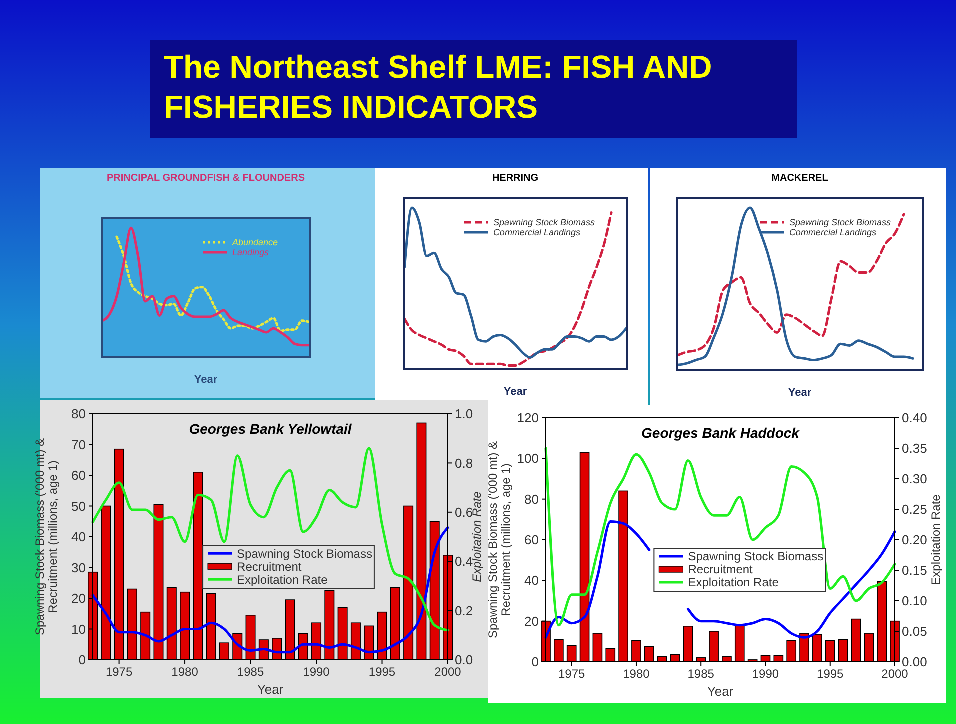 This screenshot has height=724, width=956. I want to click on y-tick-label: 120, so click(528, 418).